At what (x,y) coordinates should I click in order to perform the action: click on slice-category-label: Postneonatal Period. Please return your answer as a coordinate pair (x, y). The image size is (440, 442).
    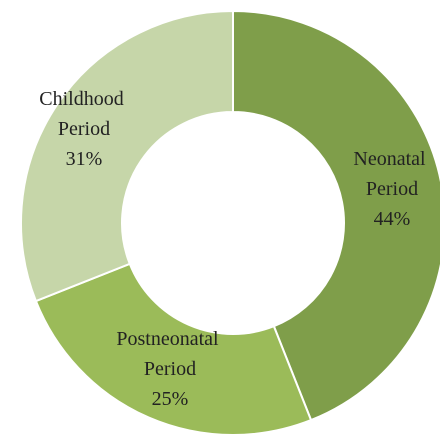
    Looking at the image, I should click on (169, 354).